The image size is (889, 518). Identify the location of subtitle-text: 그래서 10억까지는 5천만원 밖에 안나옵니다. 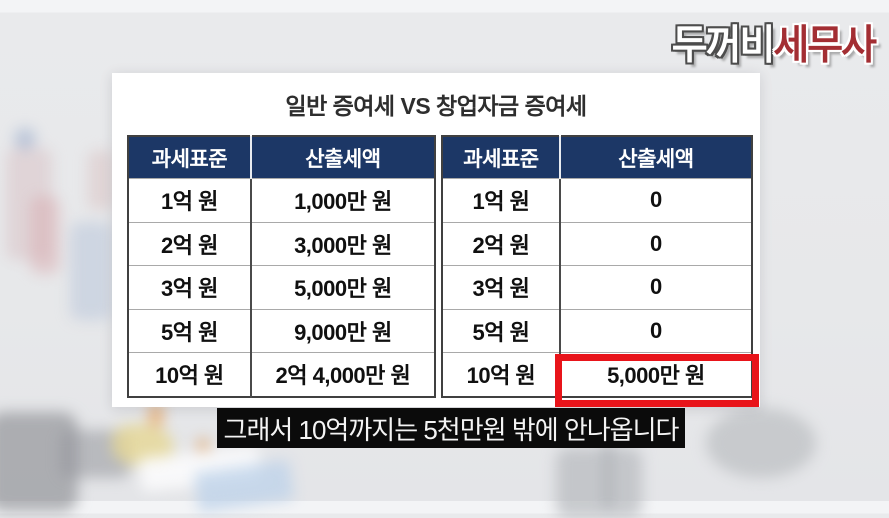
(451, 429).